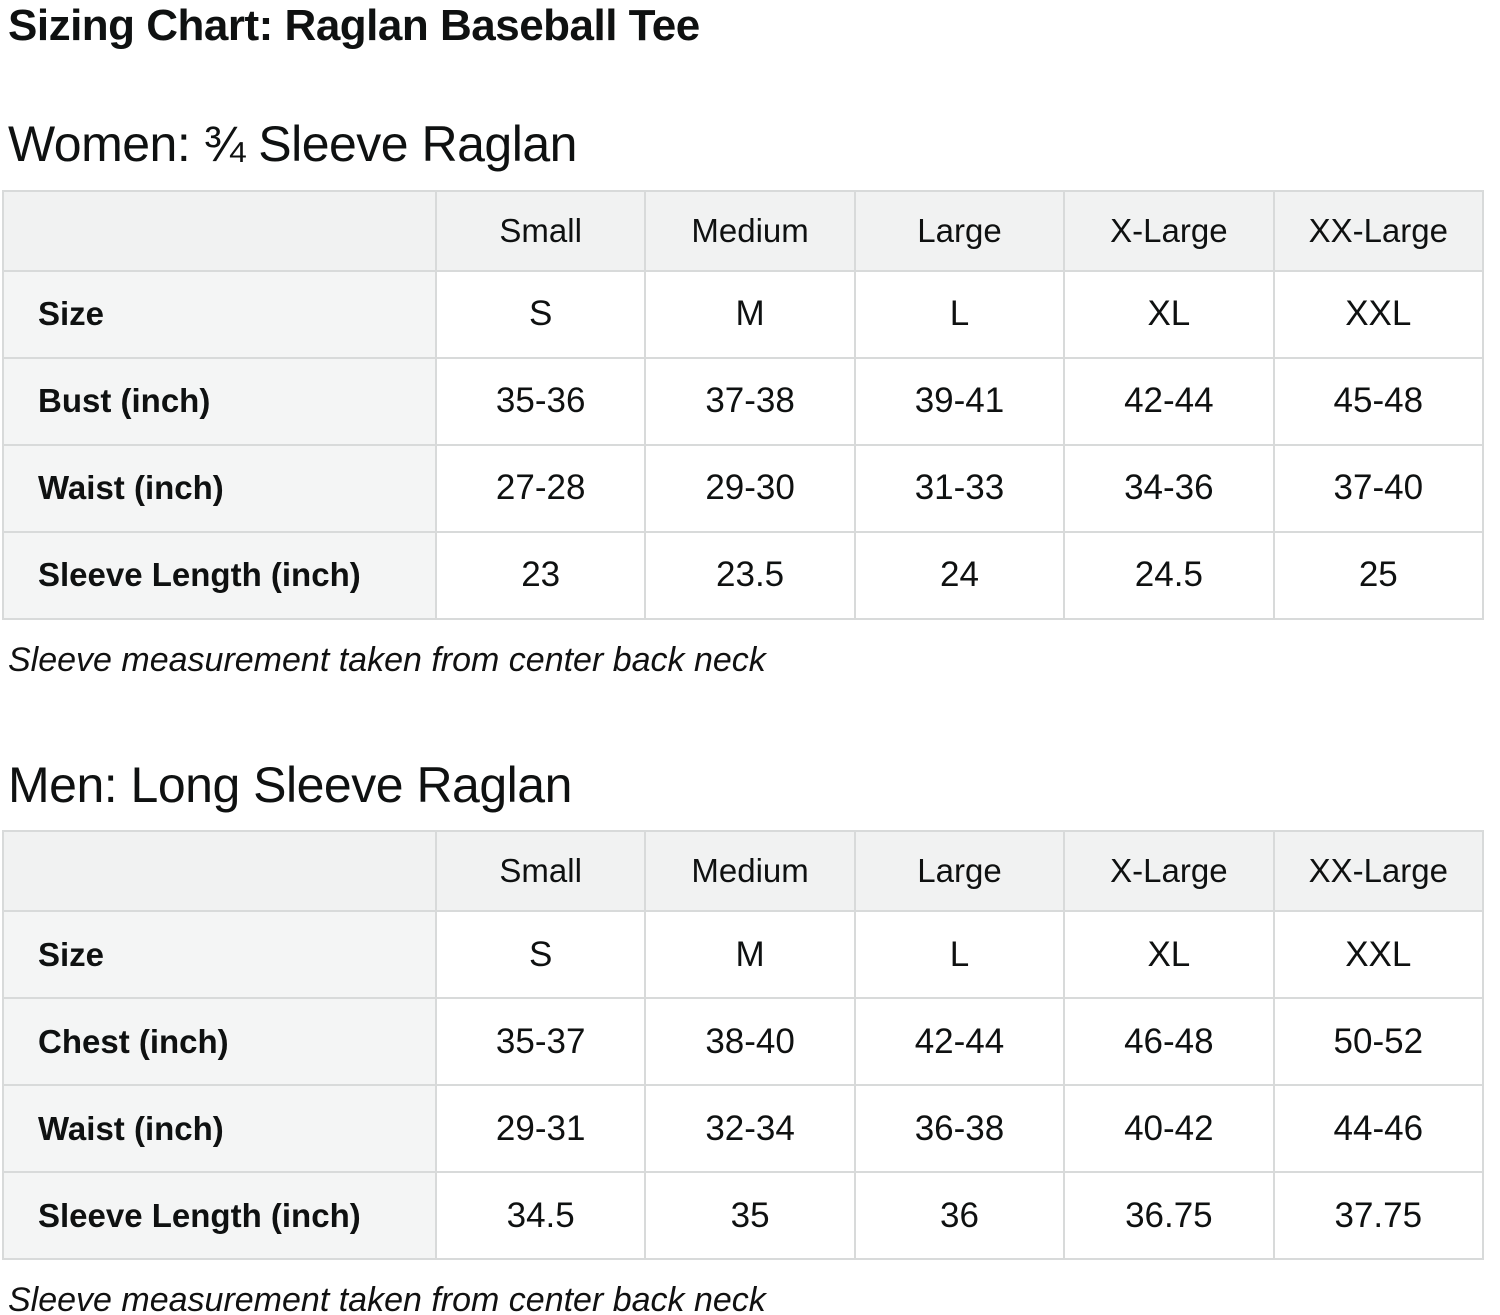 Image resolution: width=1500 pixels, height=1315 pixels. What do you see at coordinates (750, 401) in the screenshot?
I see `measurement-cell: 37-38` at bounding box center [750, 401].